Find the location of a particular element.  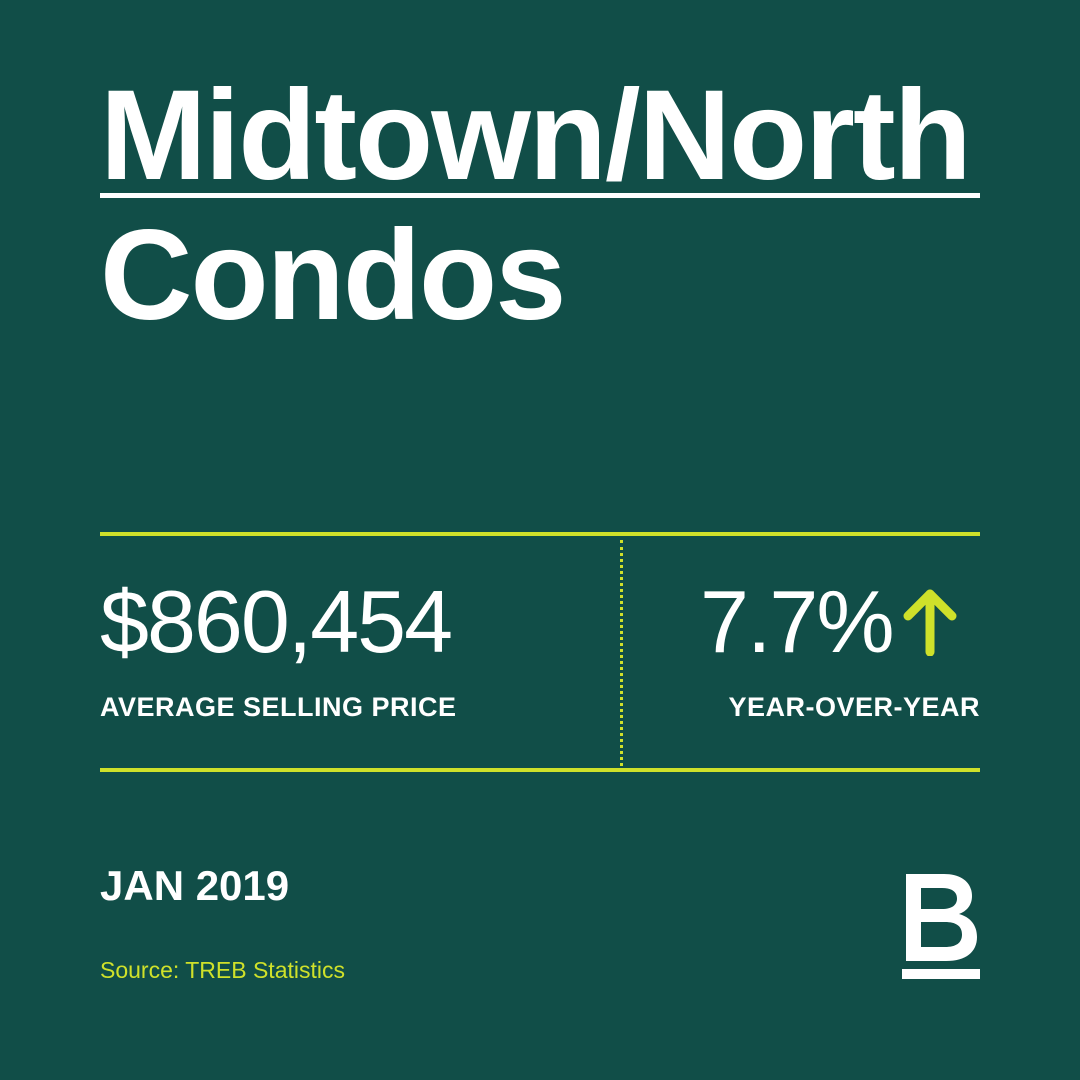

title-line-2: Condos is located at coordinates (333, 275).